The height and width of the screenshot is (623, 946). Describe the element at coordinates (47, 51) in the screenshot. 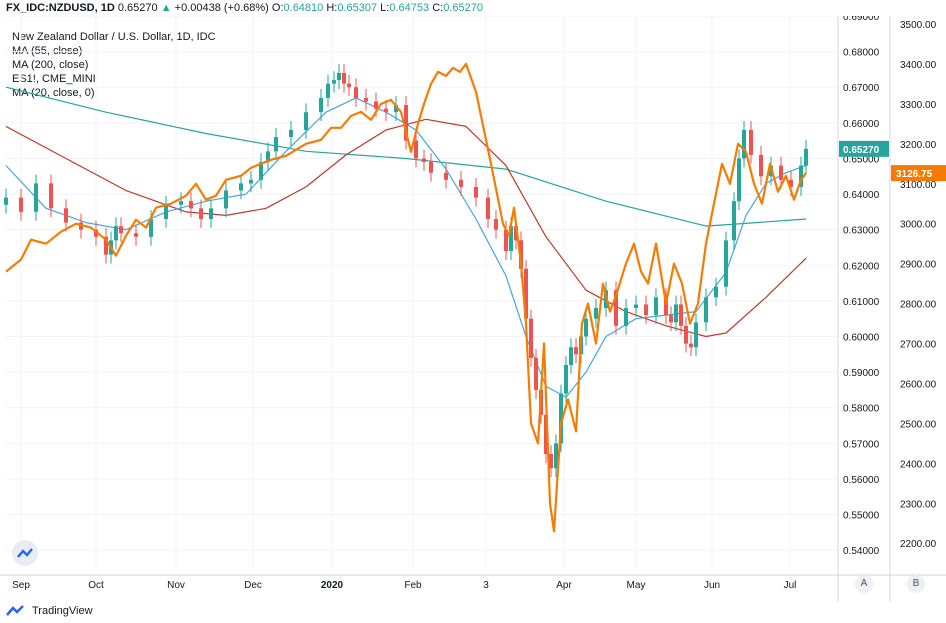

I see `legend-ma55: MA (55, close)` at that location.